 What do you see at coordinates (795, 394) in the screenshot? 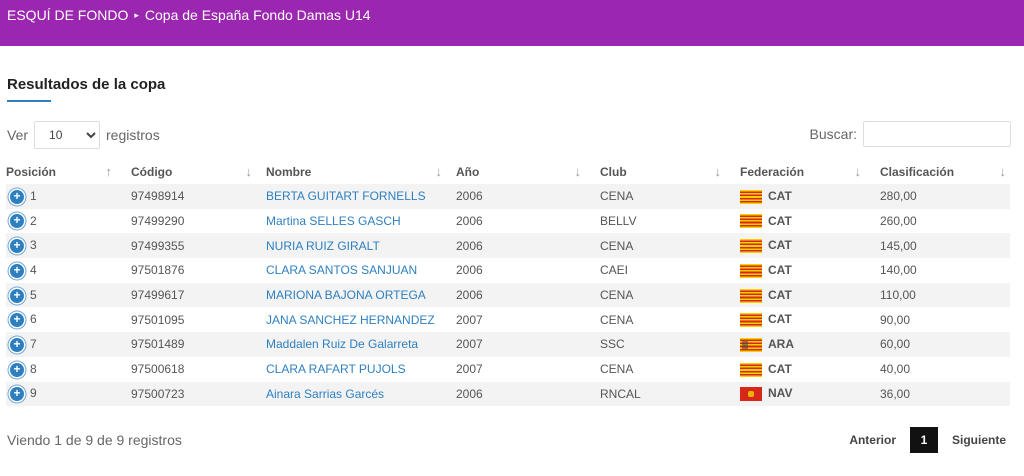
I see `federation-cell: NAV` at bounding box center [795, 394].